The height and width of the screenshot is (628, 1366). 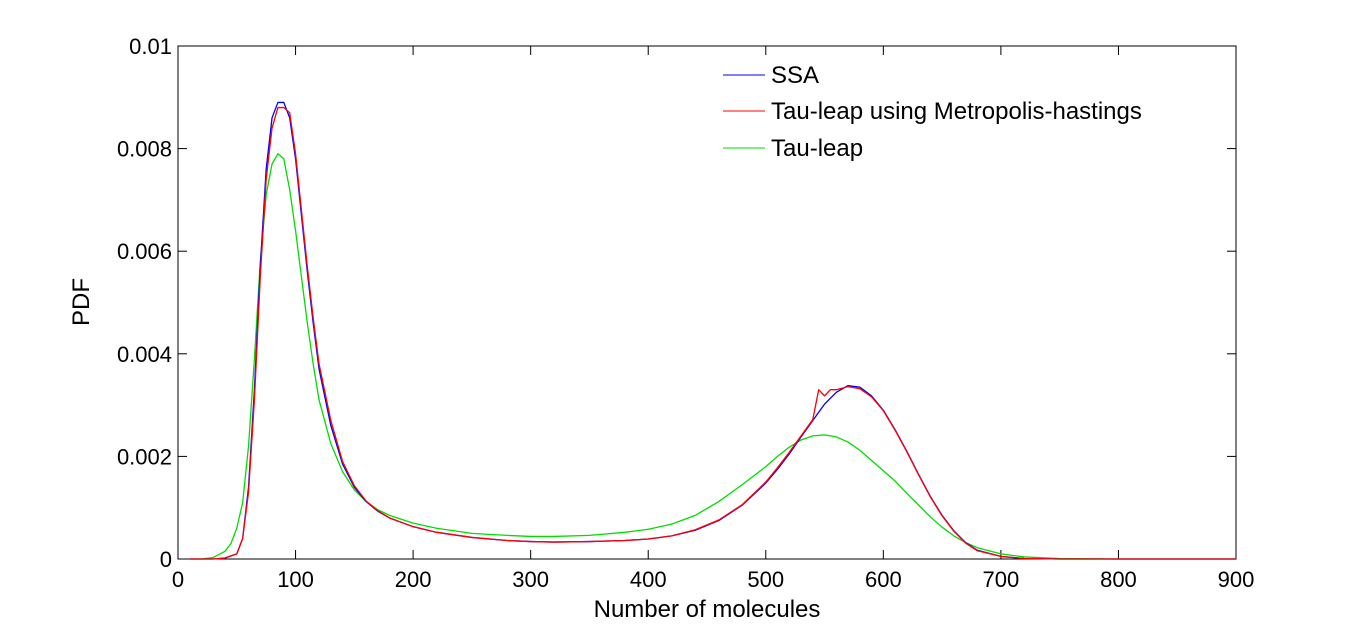 I want to click on x-tick-label: 200, so click(x=413, y=579).